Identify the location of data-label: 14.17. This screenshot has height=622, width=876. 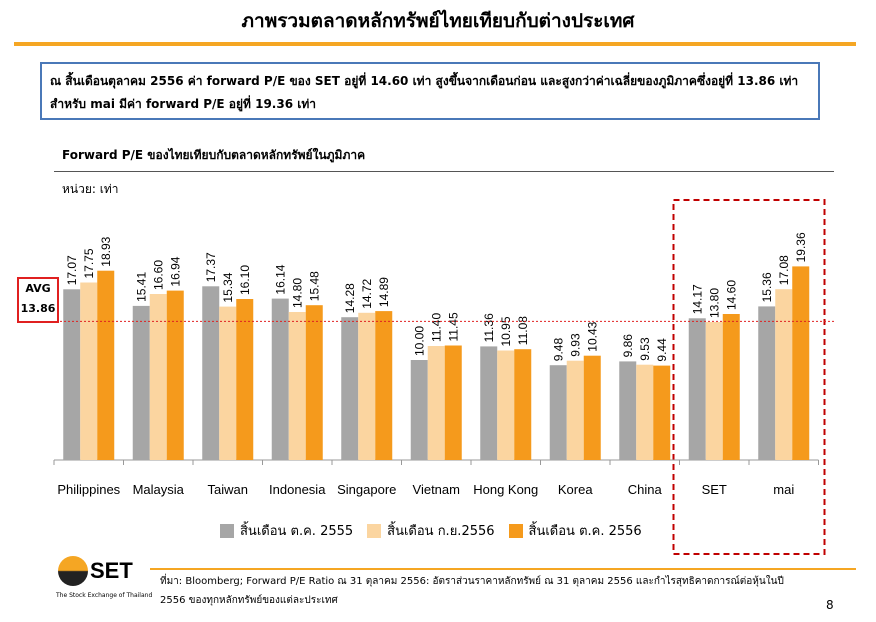
(697, 299).